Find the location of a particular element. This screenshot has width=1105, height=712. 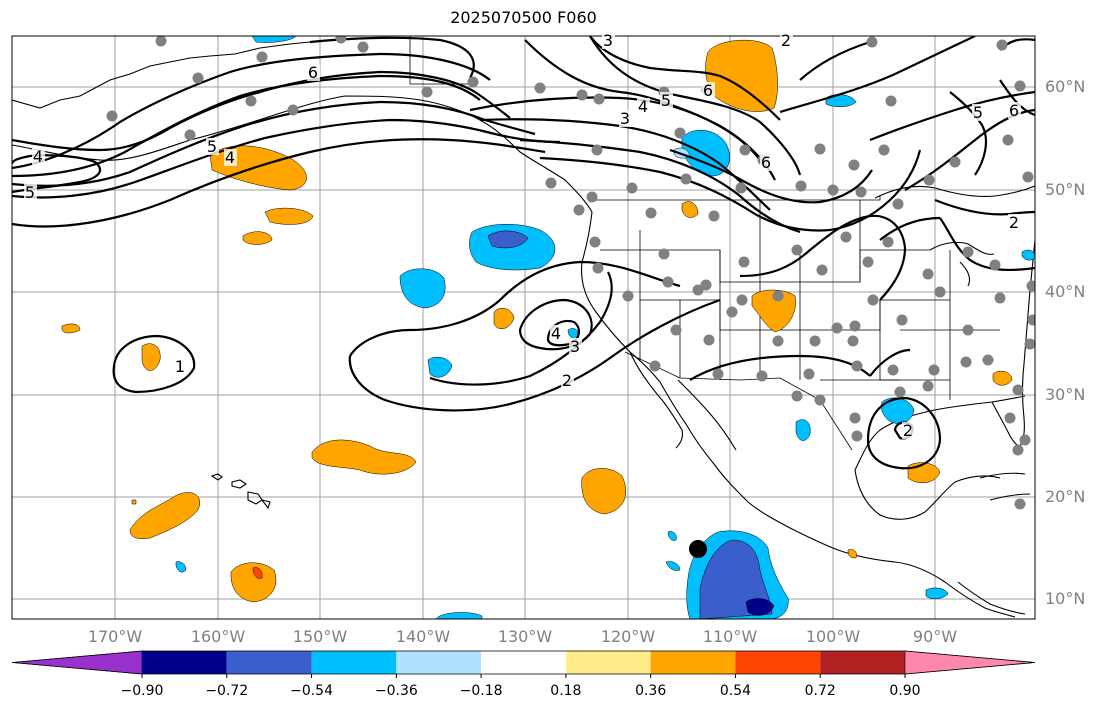

longitude-label: 100°W is located at coordinates (833, 636).